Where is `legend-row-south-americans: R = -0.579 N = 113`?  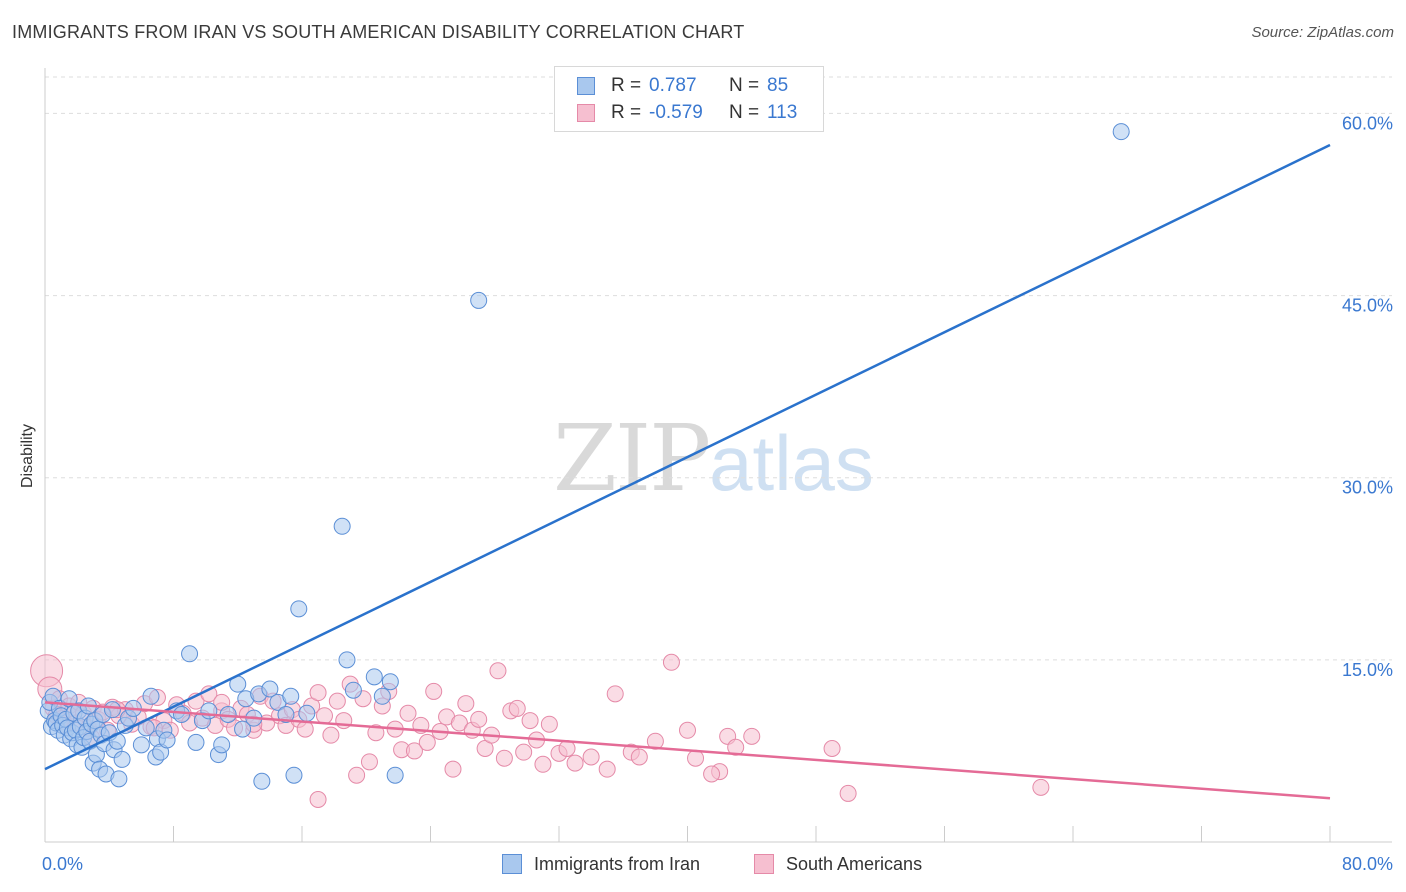 legend-row-south-americans: R = -0.579 N = 113 is located at coordinates (687, 113).